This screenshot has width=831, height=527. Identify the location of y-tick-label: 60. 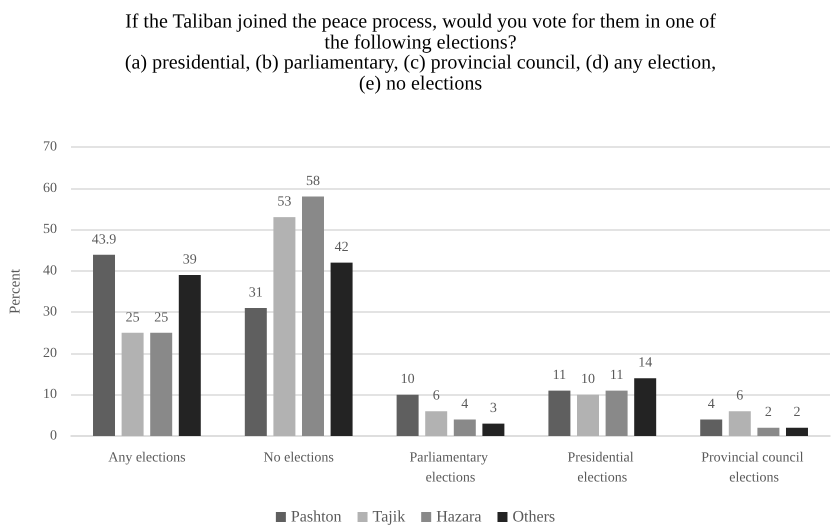
(50, 188).